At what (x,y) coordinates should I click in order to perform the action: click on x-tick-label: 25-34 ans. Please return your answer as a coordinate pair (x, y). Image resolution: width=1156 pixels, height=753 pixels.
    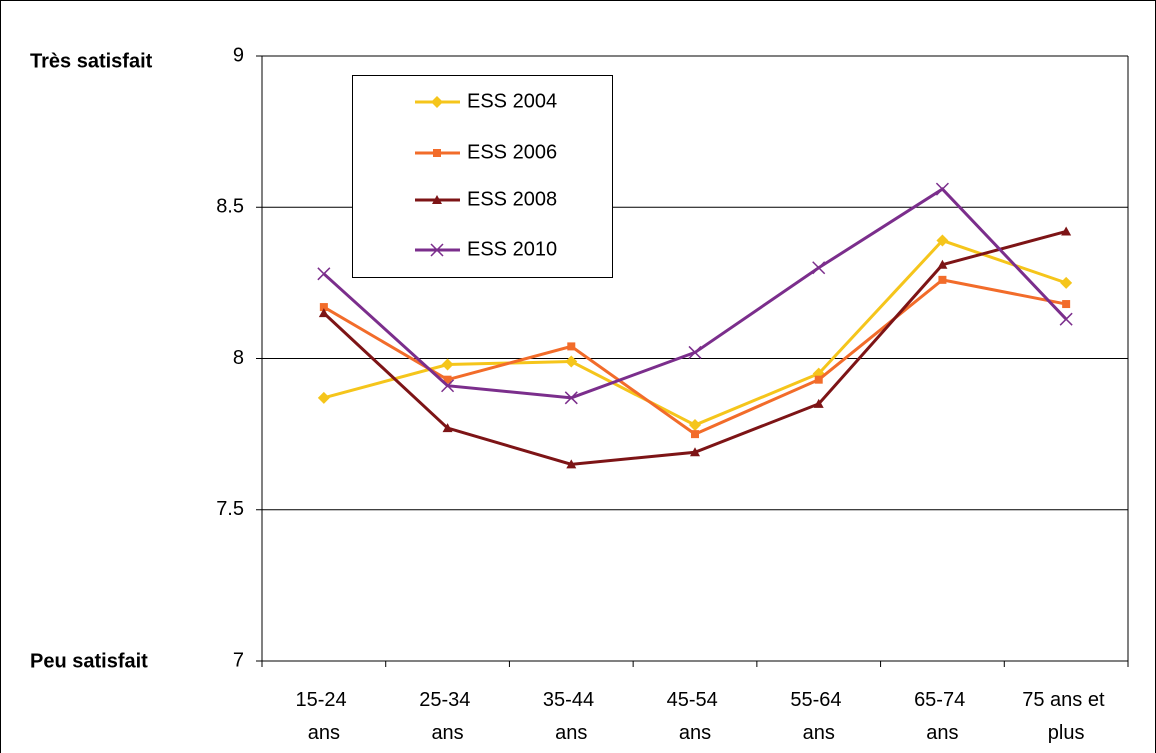
    Looking at the image, I should click on (447, 716).